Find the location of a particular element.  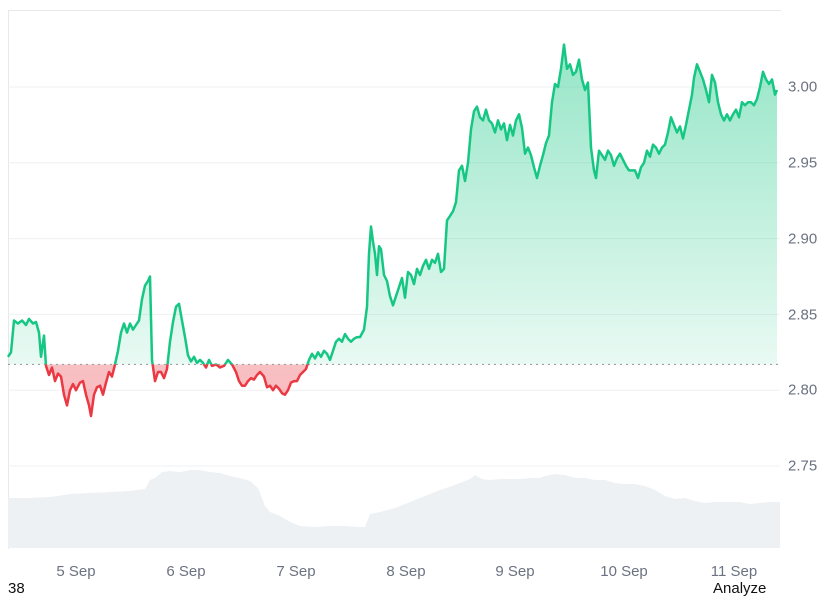

y-tick-label: 2.75 is located at coordinates (803, 466).